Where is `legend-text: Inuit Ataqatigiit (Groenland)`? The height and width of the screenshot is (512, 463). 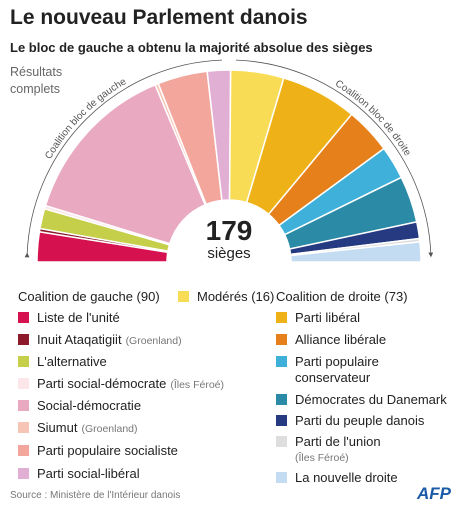 legend-text: Inuit Ataqatigiit (Groenland) is located at coordinates (152, 340).